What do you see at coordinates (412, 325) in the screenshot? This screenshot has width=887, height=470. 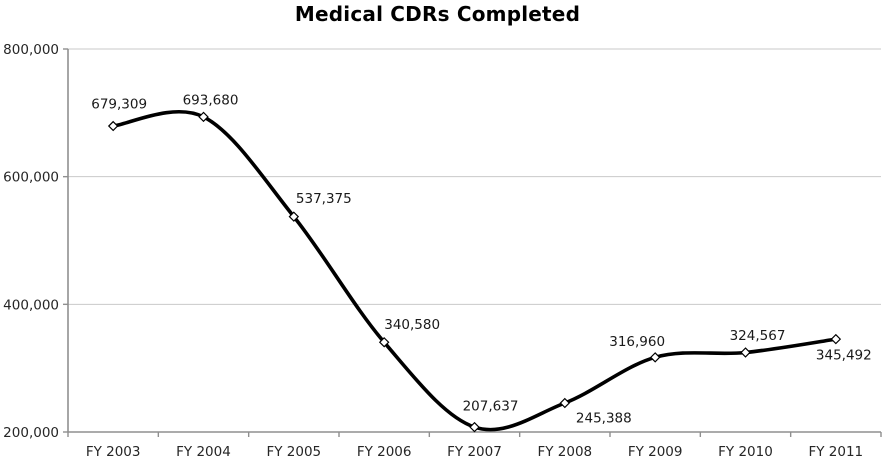 I see `data-point-label: 340,580` at bounding box center [412, 325].